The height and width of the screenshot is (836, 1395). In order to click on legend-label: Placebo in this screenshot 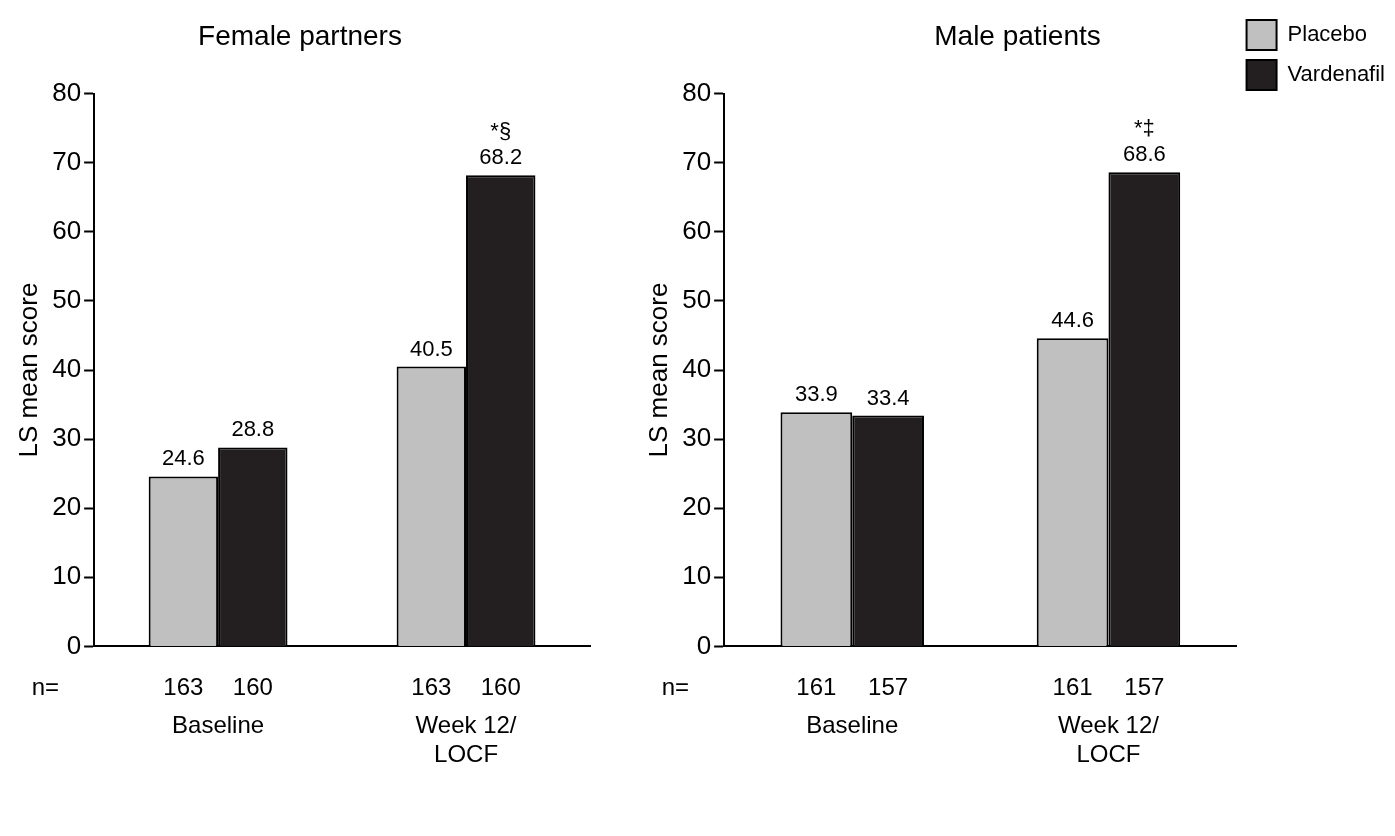, I will do `click(1327, 34)`.